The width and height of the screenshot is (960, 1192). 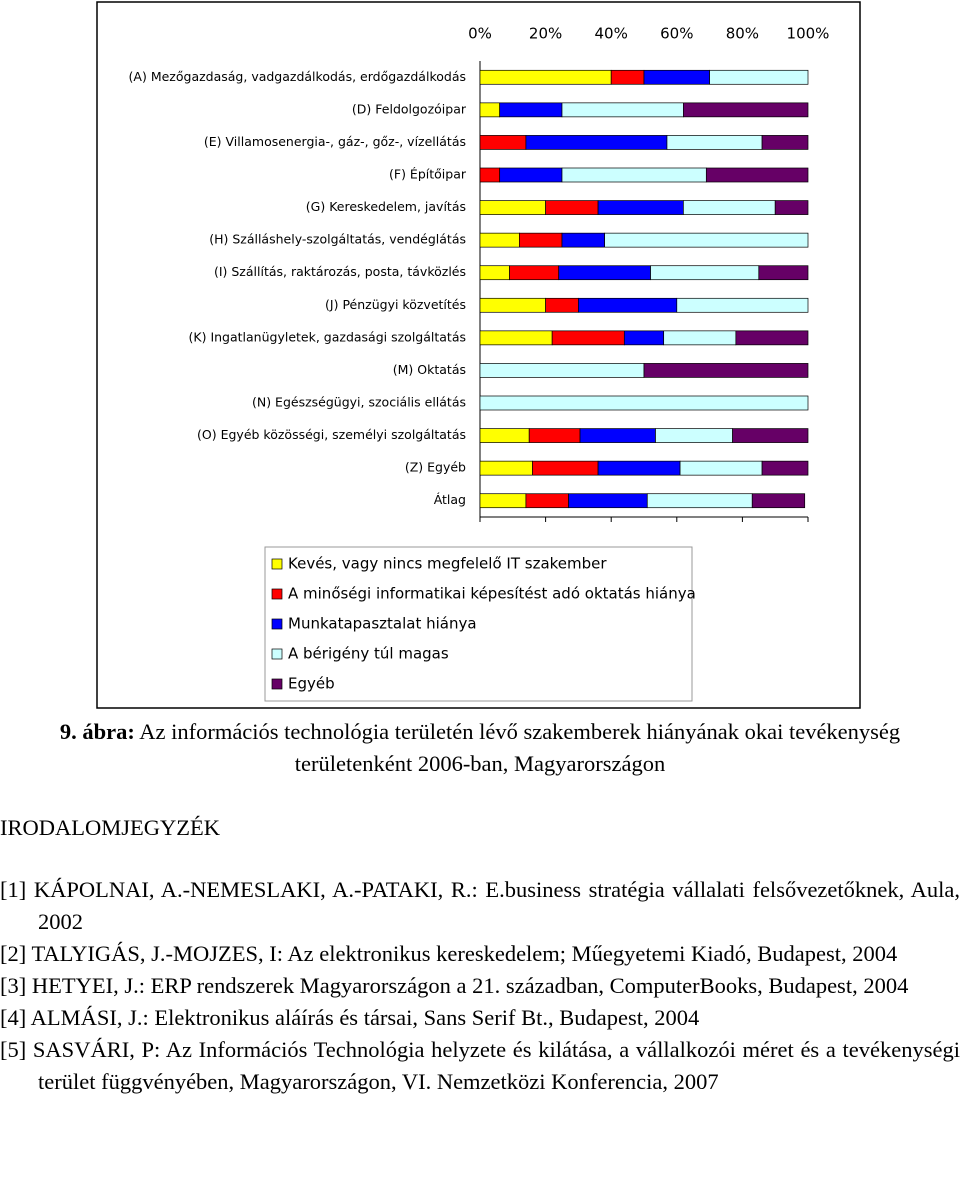 I want to click on y-tick-label: (G) Kereskedelem, javítás, so click(x=386, y=206).